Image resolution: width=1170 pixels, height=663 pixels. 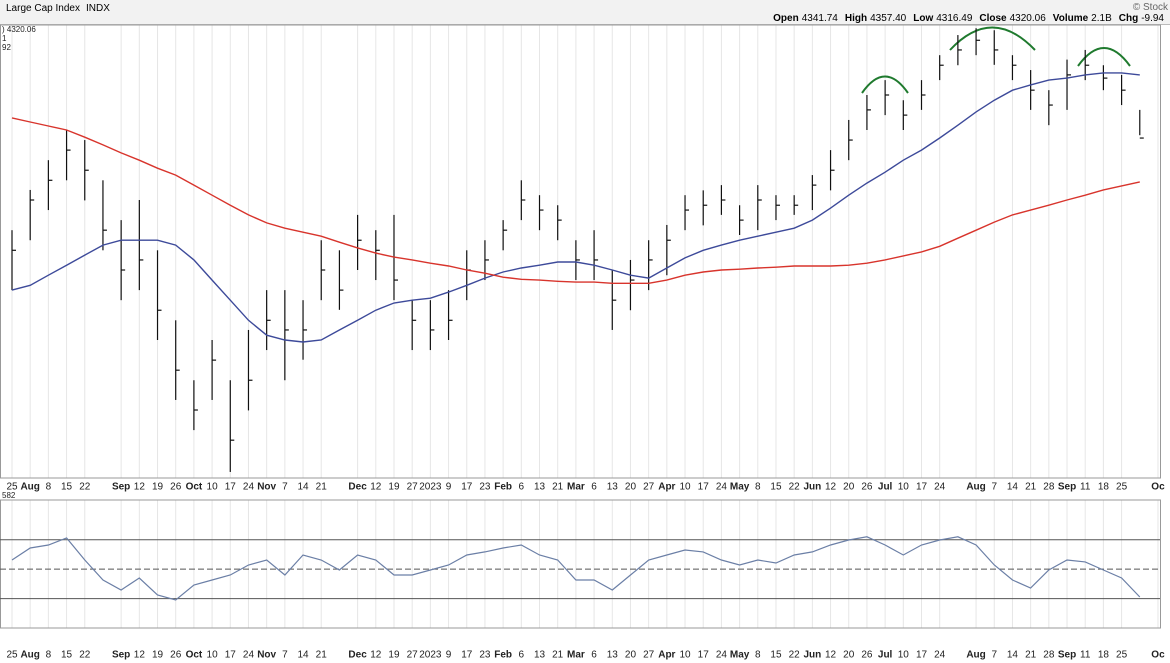 I want to click on x-tick-label: Oc, so click(x=1158, y=487).